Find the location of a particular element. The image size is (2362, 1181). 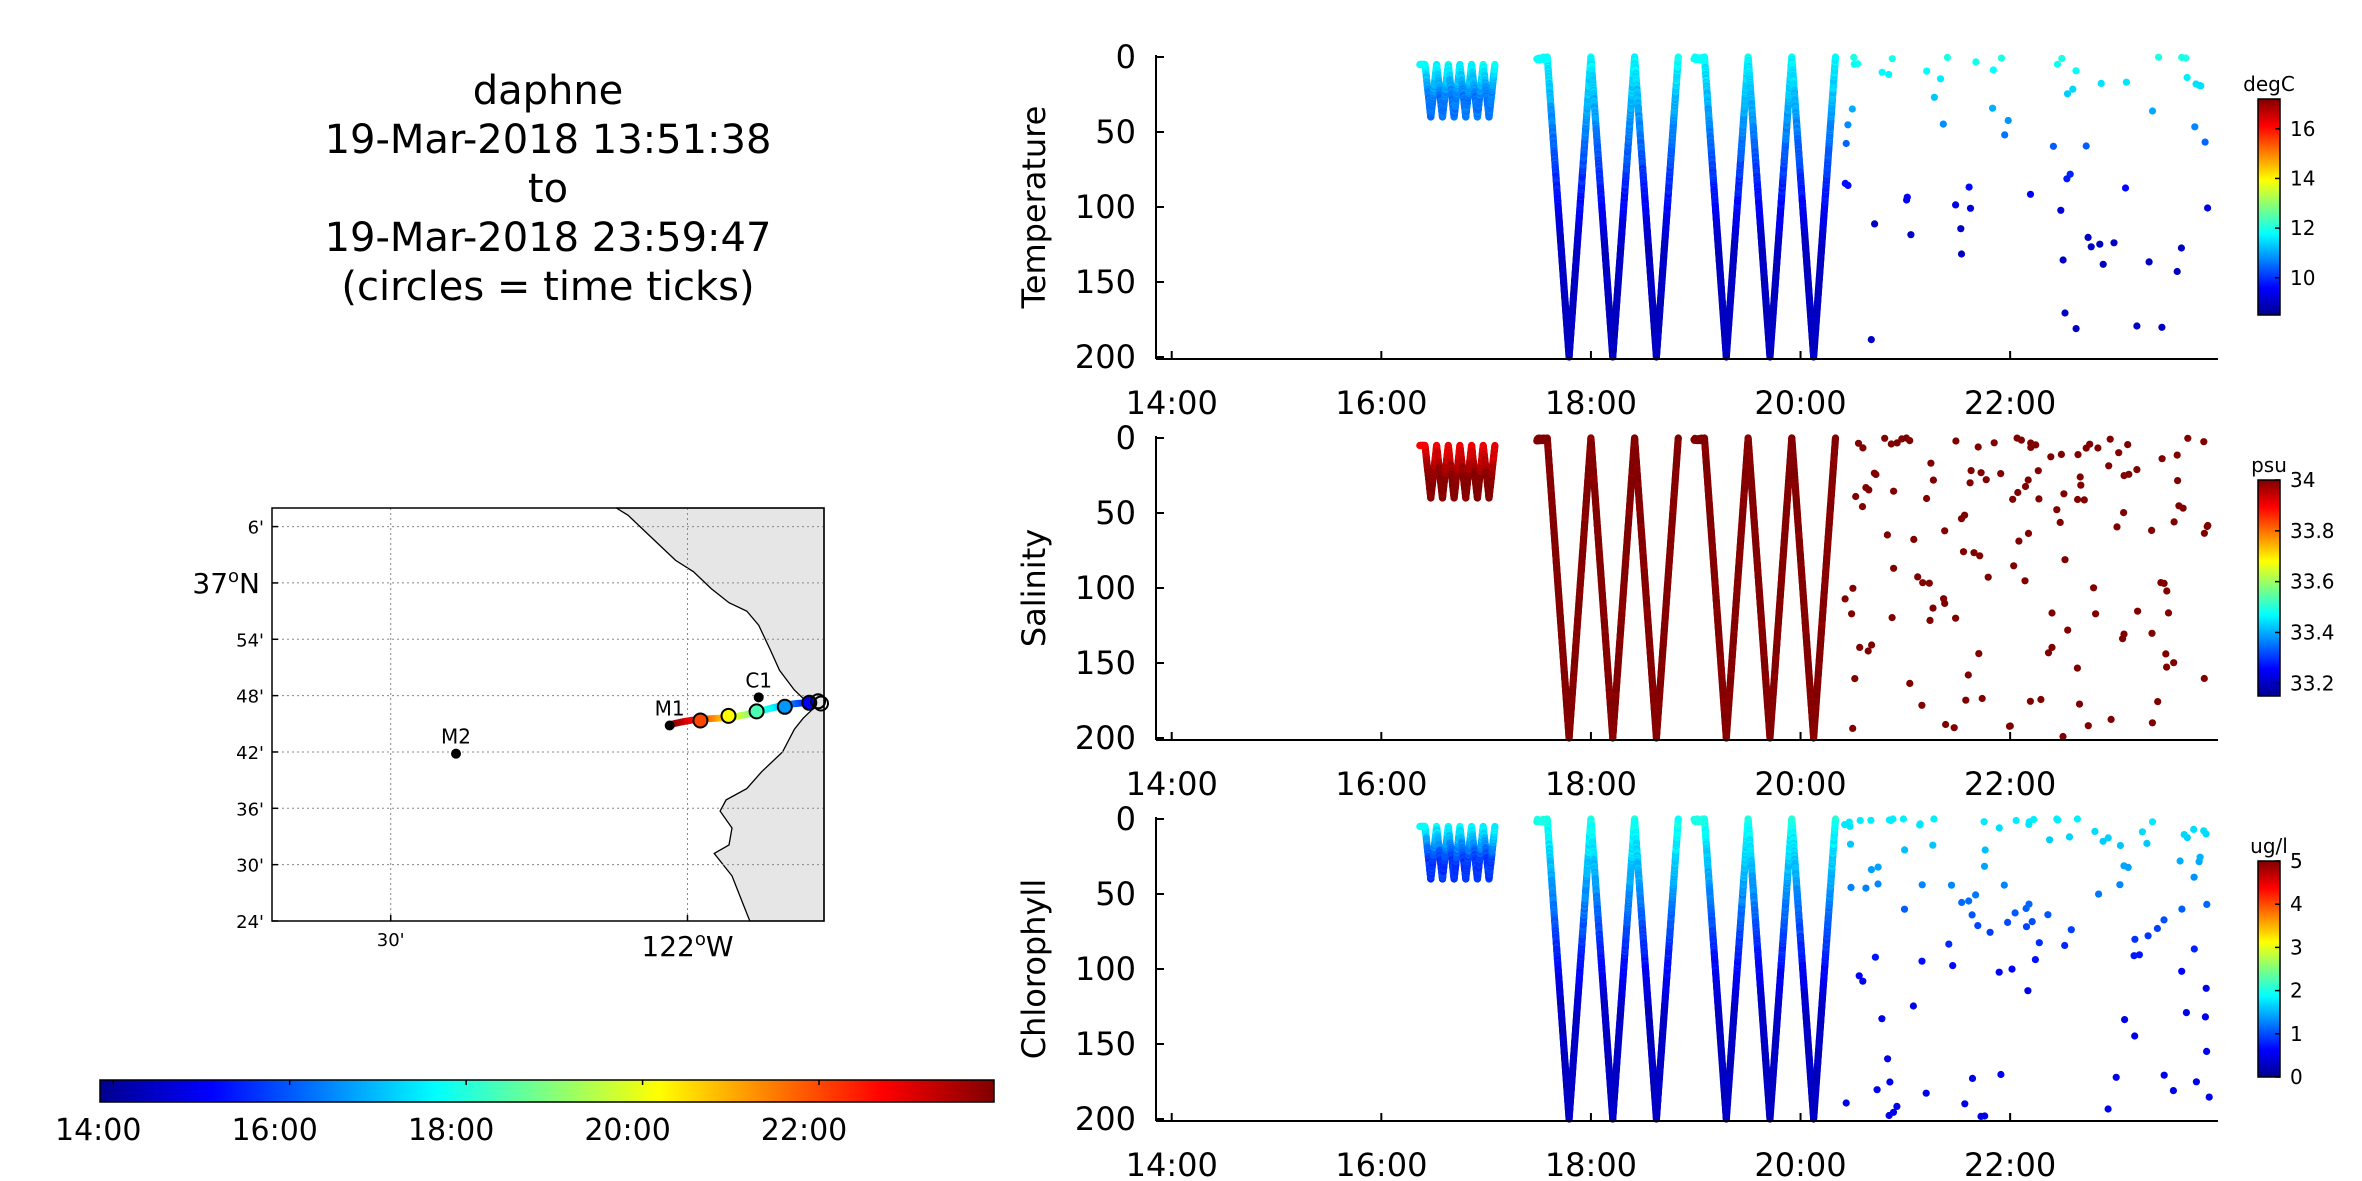

title-line-2: 19-Mar-2018 13:51:38 is located at coordinates (548, 140).